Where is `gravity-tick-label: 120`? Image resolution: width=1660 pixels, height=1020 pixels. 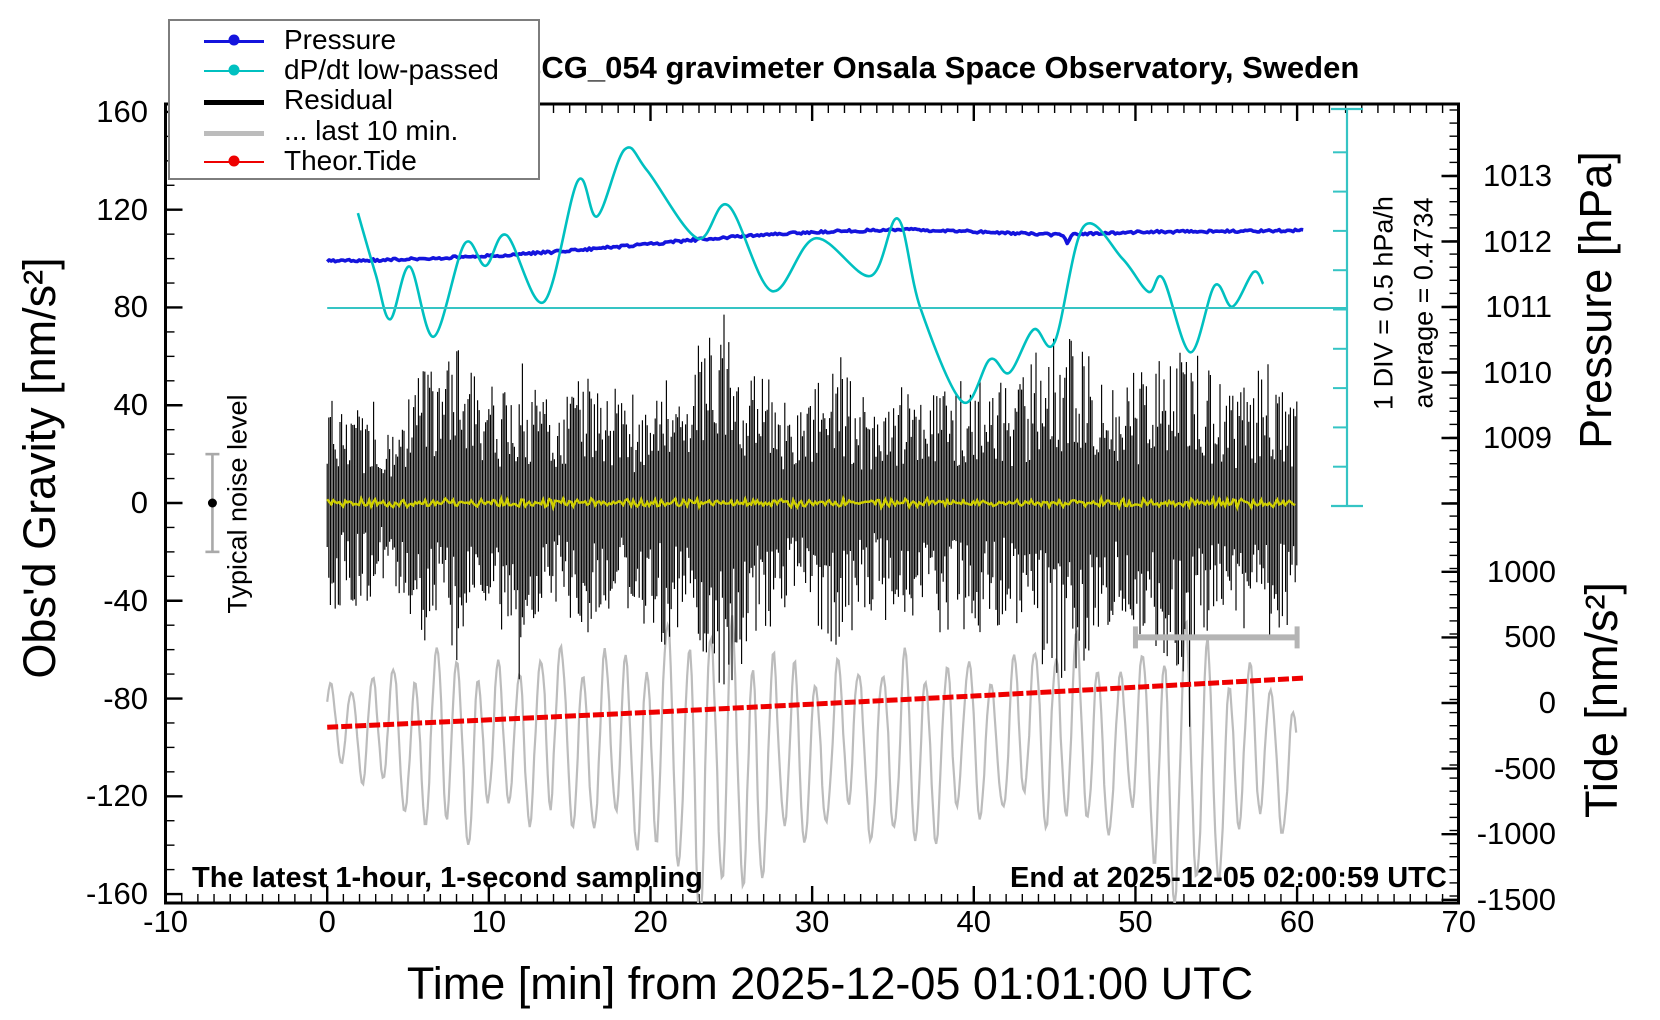
gravity-tick-label: 120 is located at coordinates (122, 209).